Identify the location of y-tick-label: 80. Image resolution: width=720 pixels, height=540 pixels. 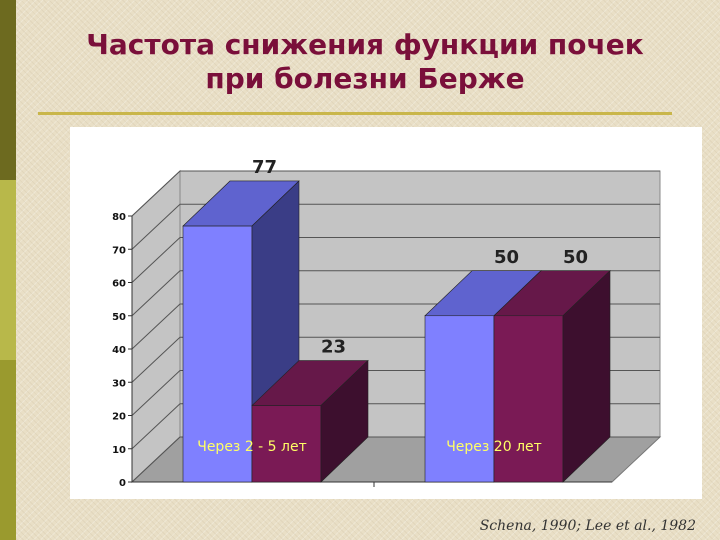
(119, 217).